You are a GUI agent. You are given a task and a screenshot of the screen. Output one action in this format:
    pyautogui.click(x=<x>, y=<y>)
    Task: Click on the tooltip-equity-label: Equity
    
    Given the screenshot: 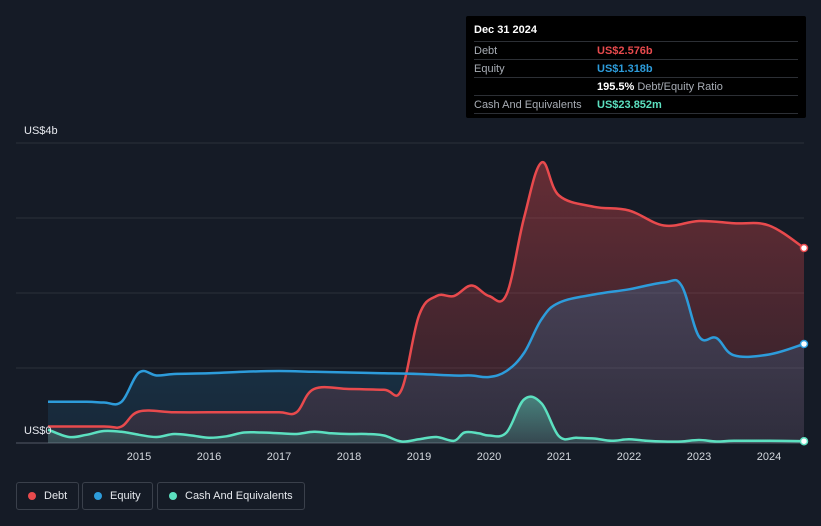 What is the action you would take?
    pyautogui.click(x=489, y=69)
    